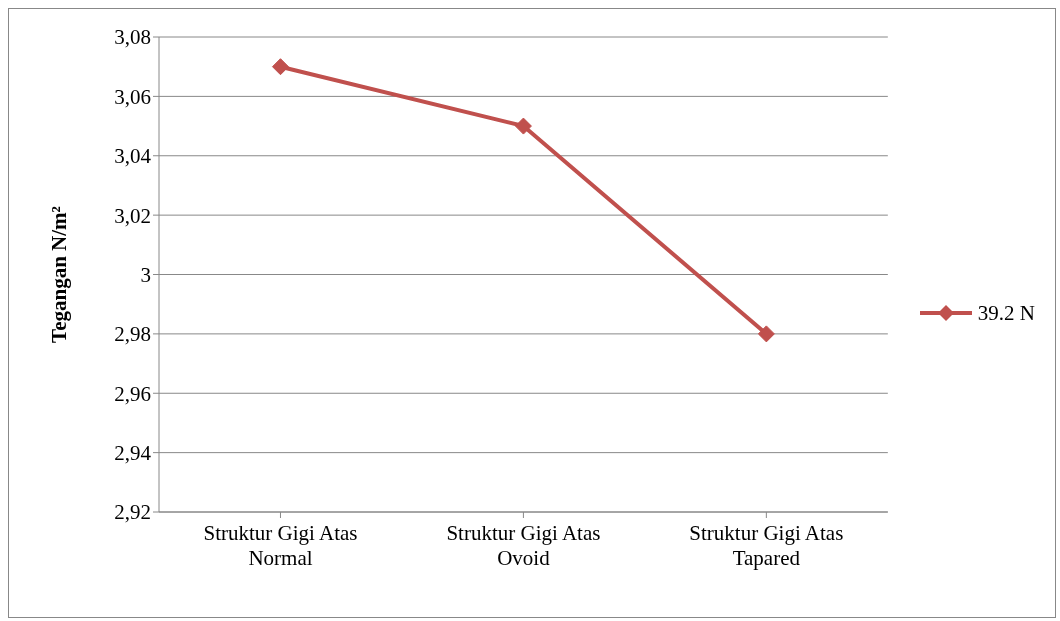  Describe the element at coordinates (145, 274) in the screenshot. I see `y-tick-label: 3` at that location.